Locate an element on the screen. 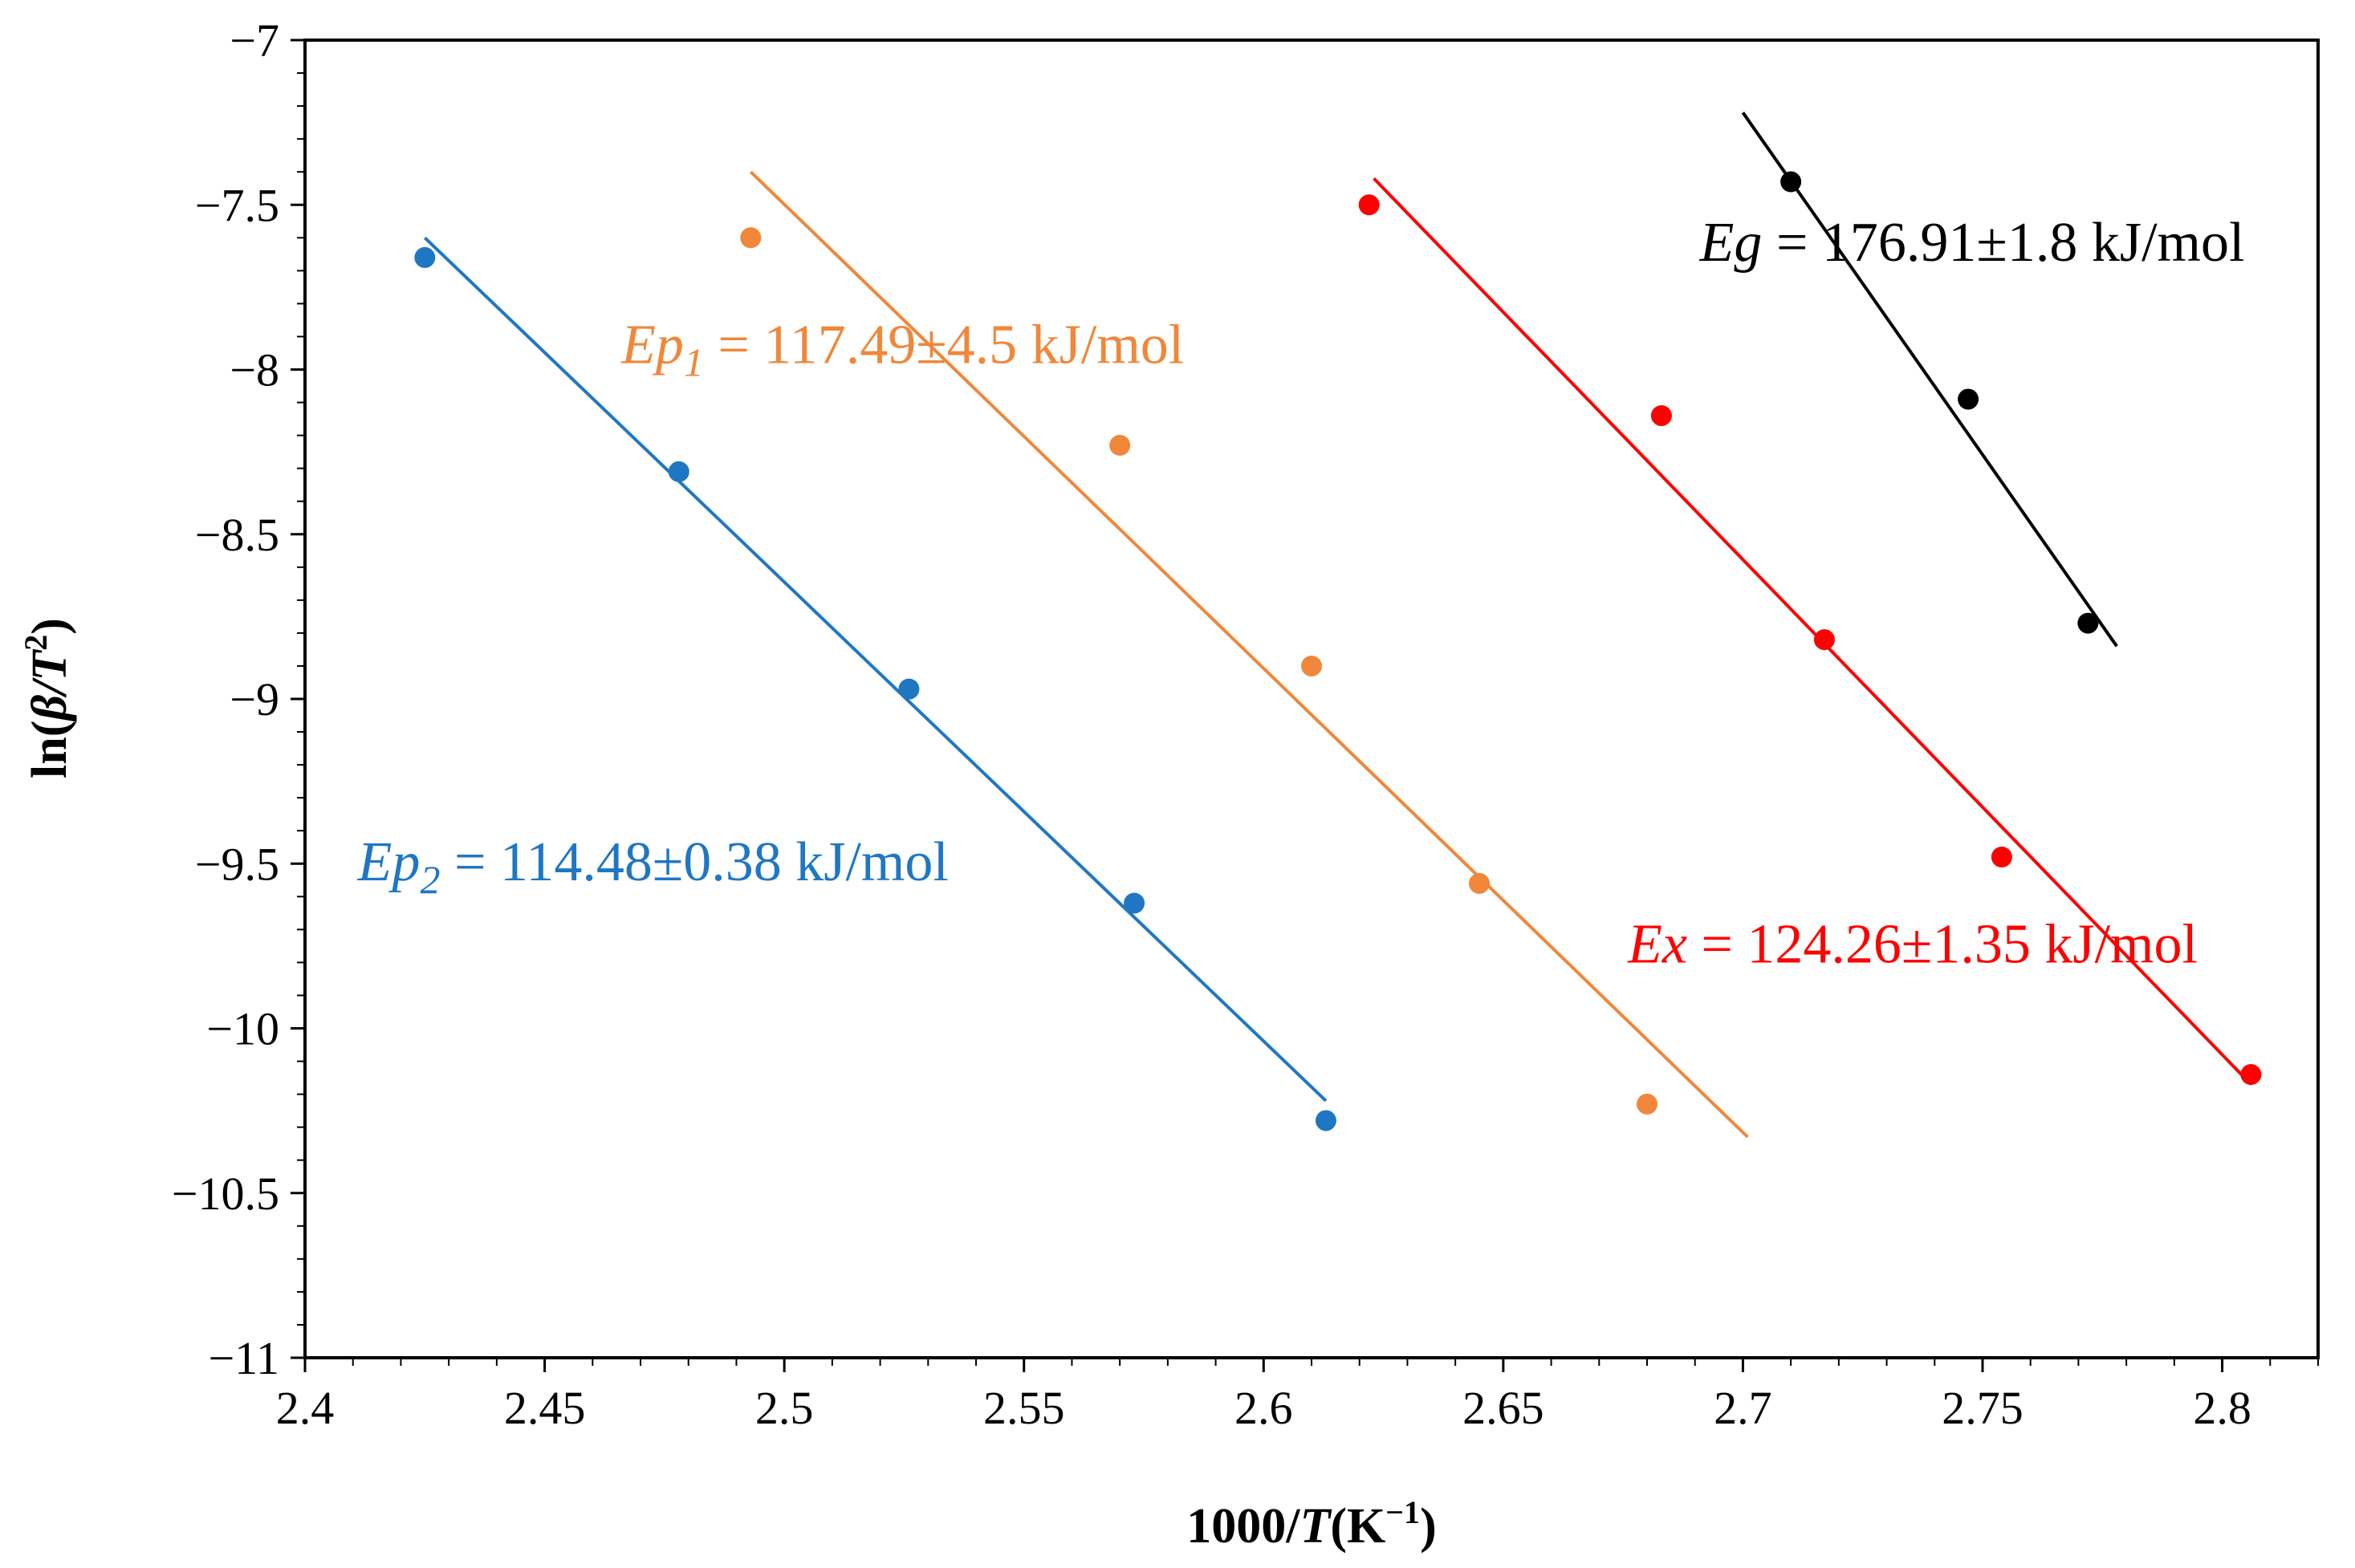 This screenshot has height=1568, width=2355. annotation-subscript: 2 is located at coordinates (430, 879).